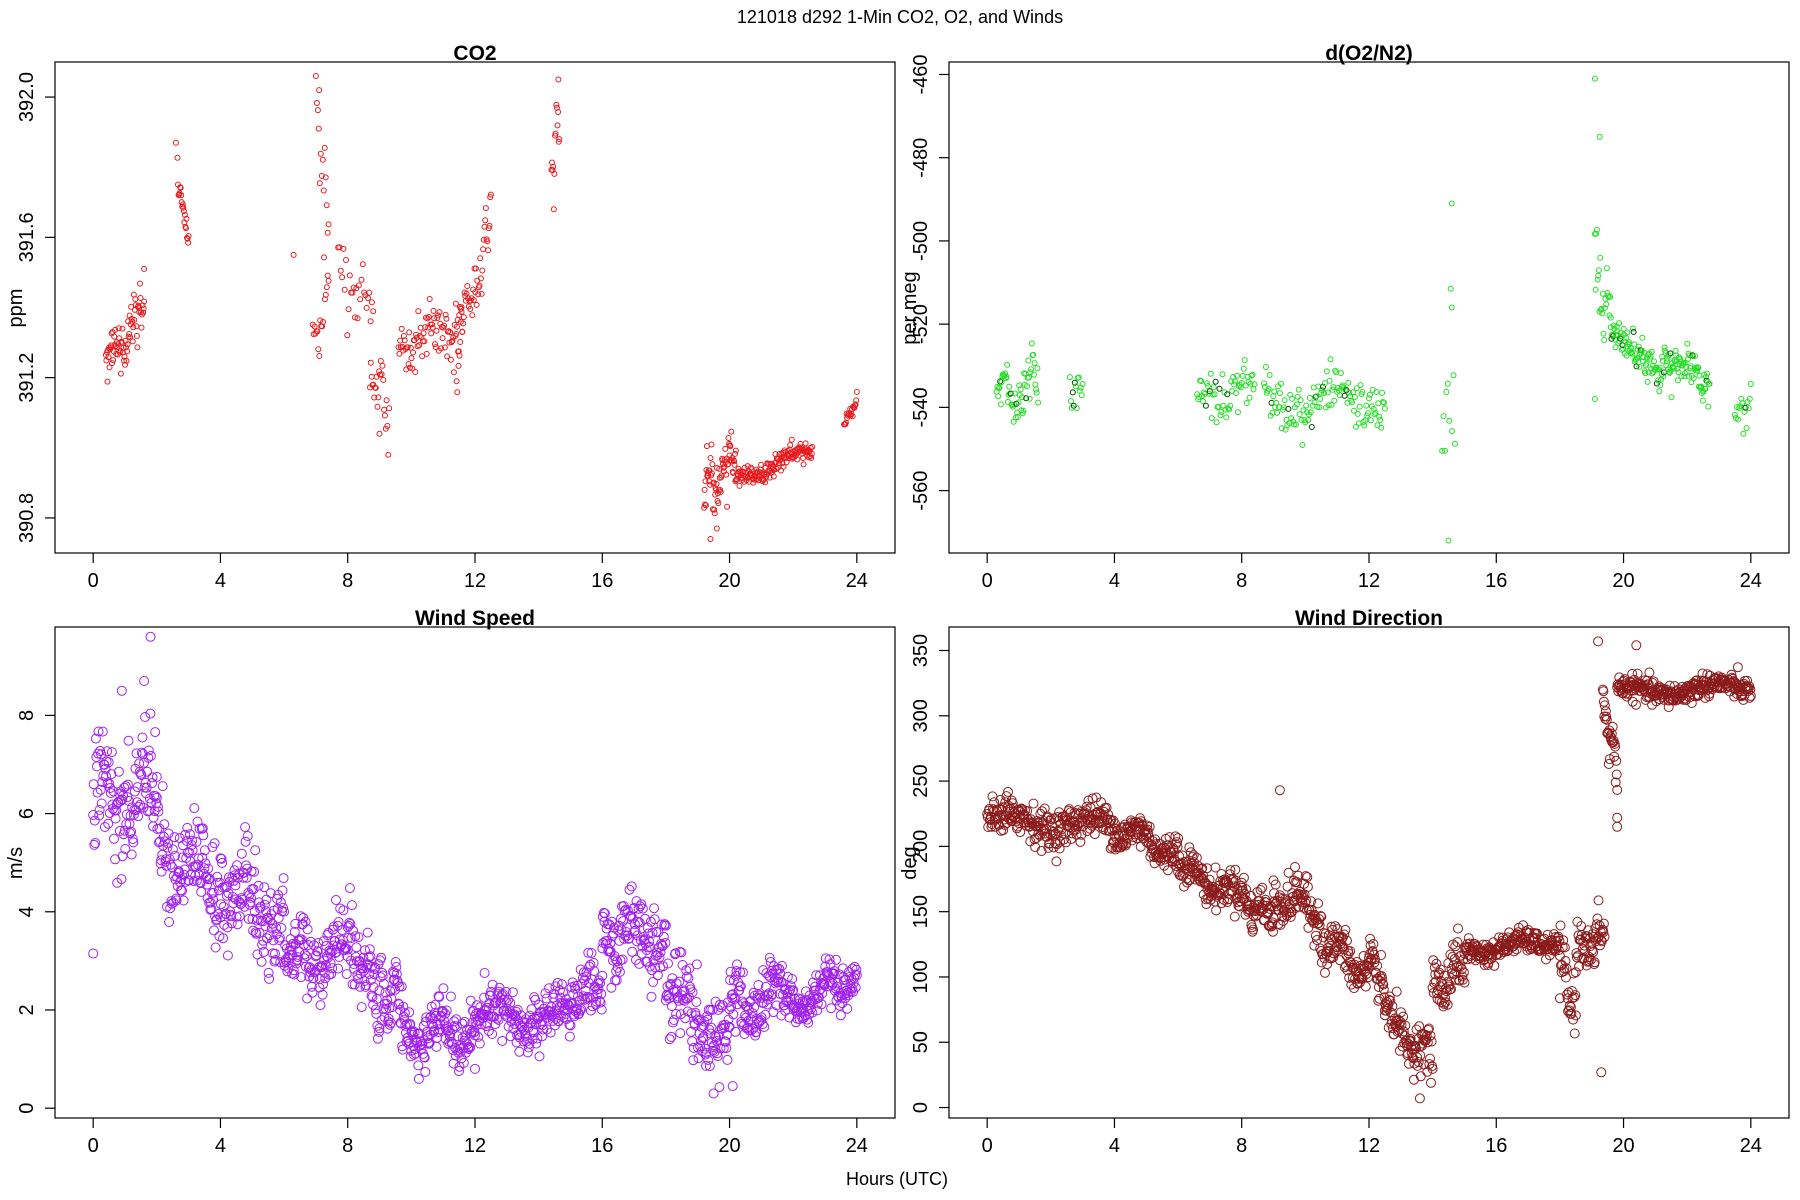  Describe the element at coordinates (1114, 581) in the screenshot. I see `o2n2-x-tick-label: 4` at that location.